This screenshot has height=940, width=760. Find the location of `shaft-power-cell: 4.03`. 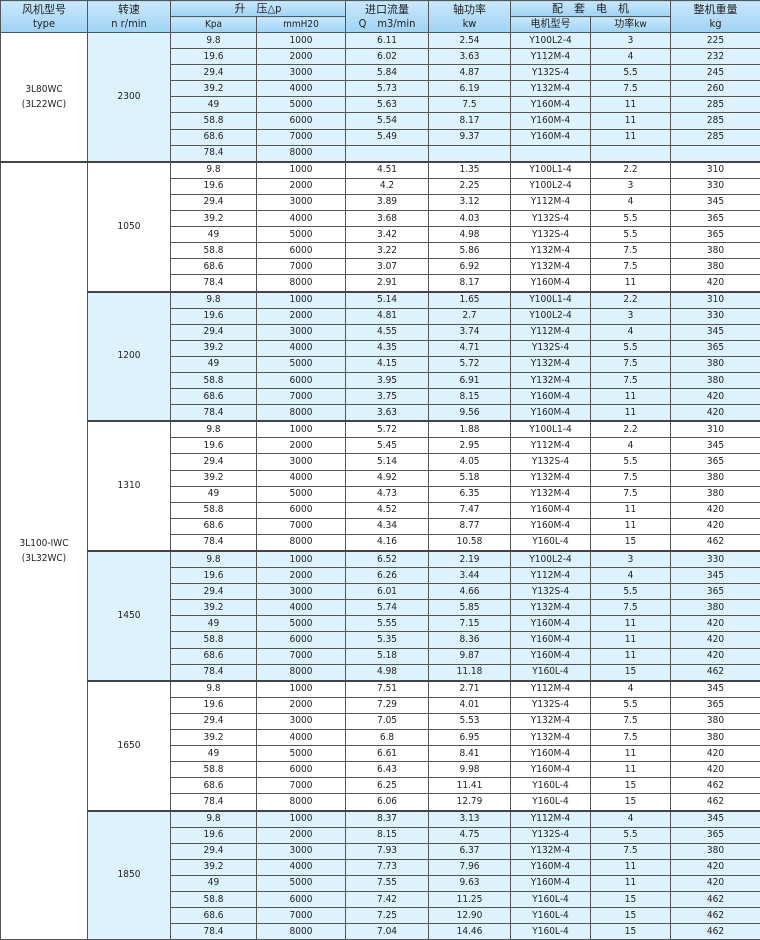

shaft-power-cell: 4.03 is located at coordinates (470, 219).